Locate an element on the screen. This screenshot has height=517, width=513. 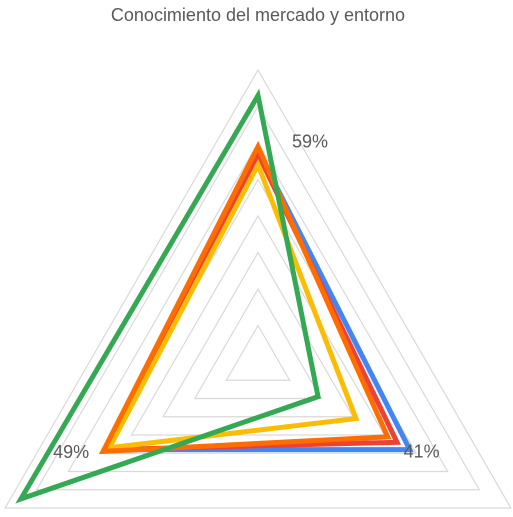
data-label: 59% is located at coordinates (310, 141).